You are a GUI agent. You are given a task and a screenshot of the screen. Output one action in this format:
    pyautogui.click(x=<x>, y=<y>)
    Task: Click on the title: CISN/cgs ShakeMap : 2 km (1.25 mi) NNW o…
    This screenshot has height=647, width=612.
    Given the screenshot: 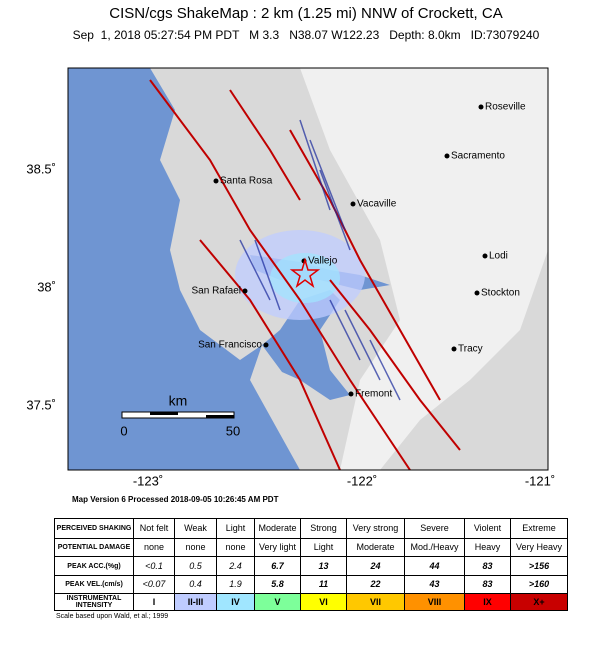 What is the action you would take?
    pyautogui.click(x=305, y=13)
    